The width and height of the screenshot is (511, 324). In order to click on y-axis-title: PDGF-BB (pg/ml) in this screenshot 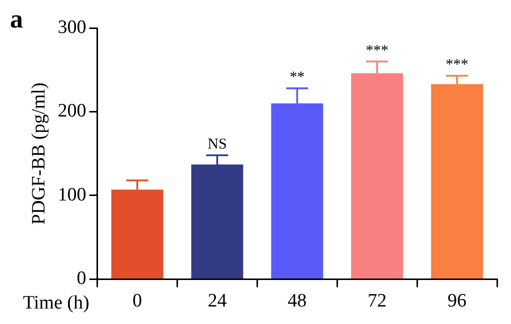, I will do `click(39, 153)`.